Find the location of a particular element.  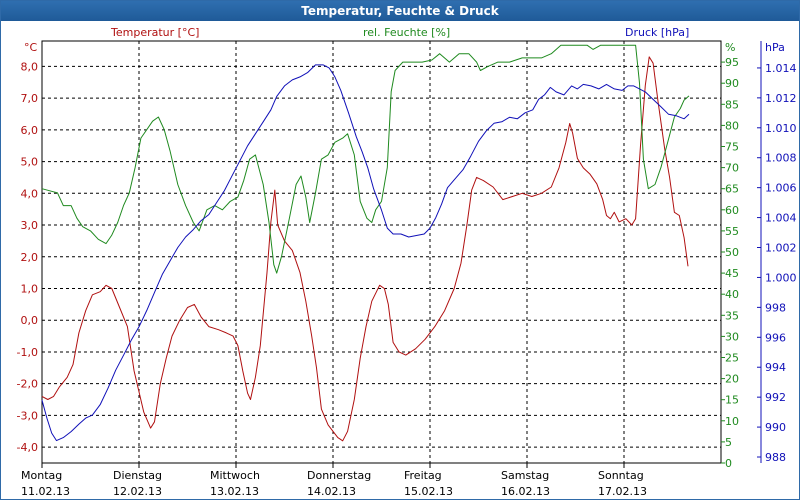

y-tick-label-pressure: 1.000 is located at coordinates (781, 277).